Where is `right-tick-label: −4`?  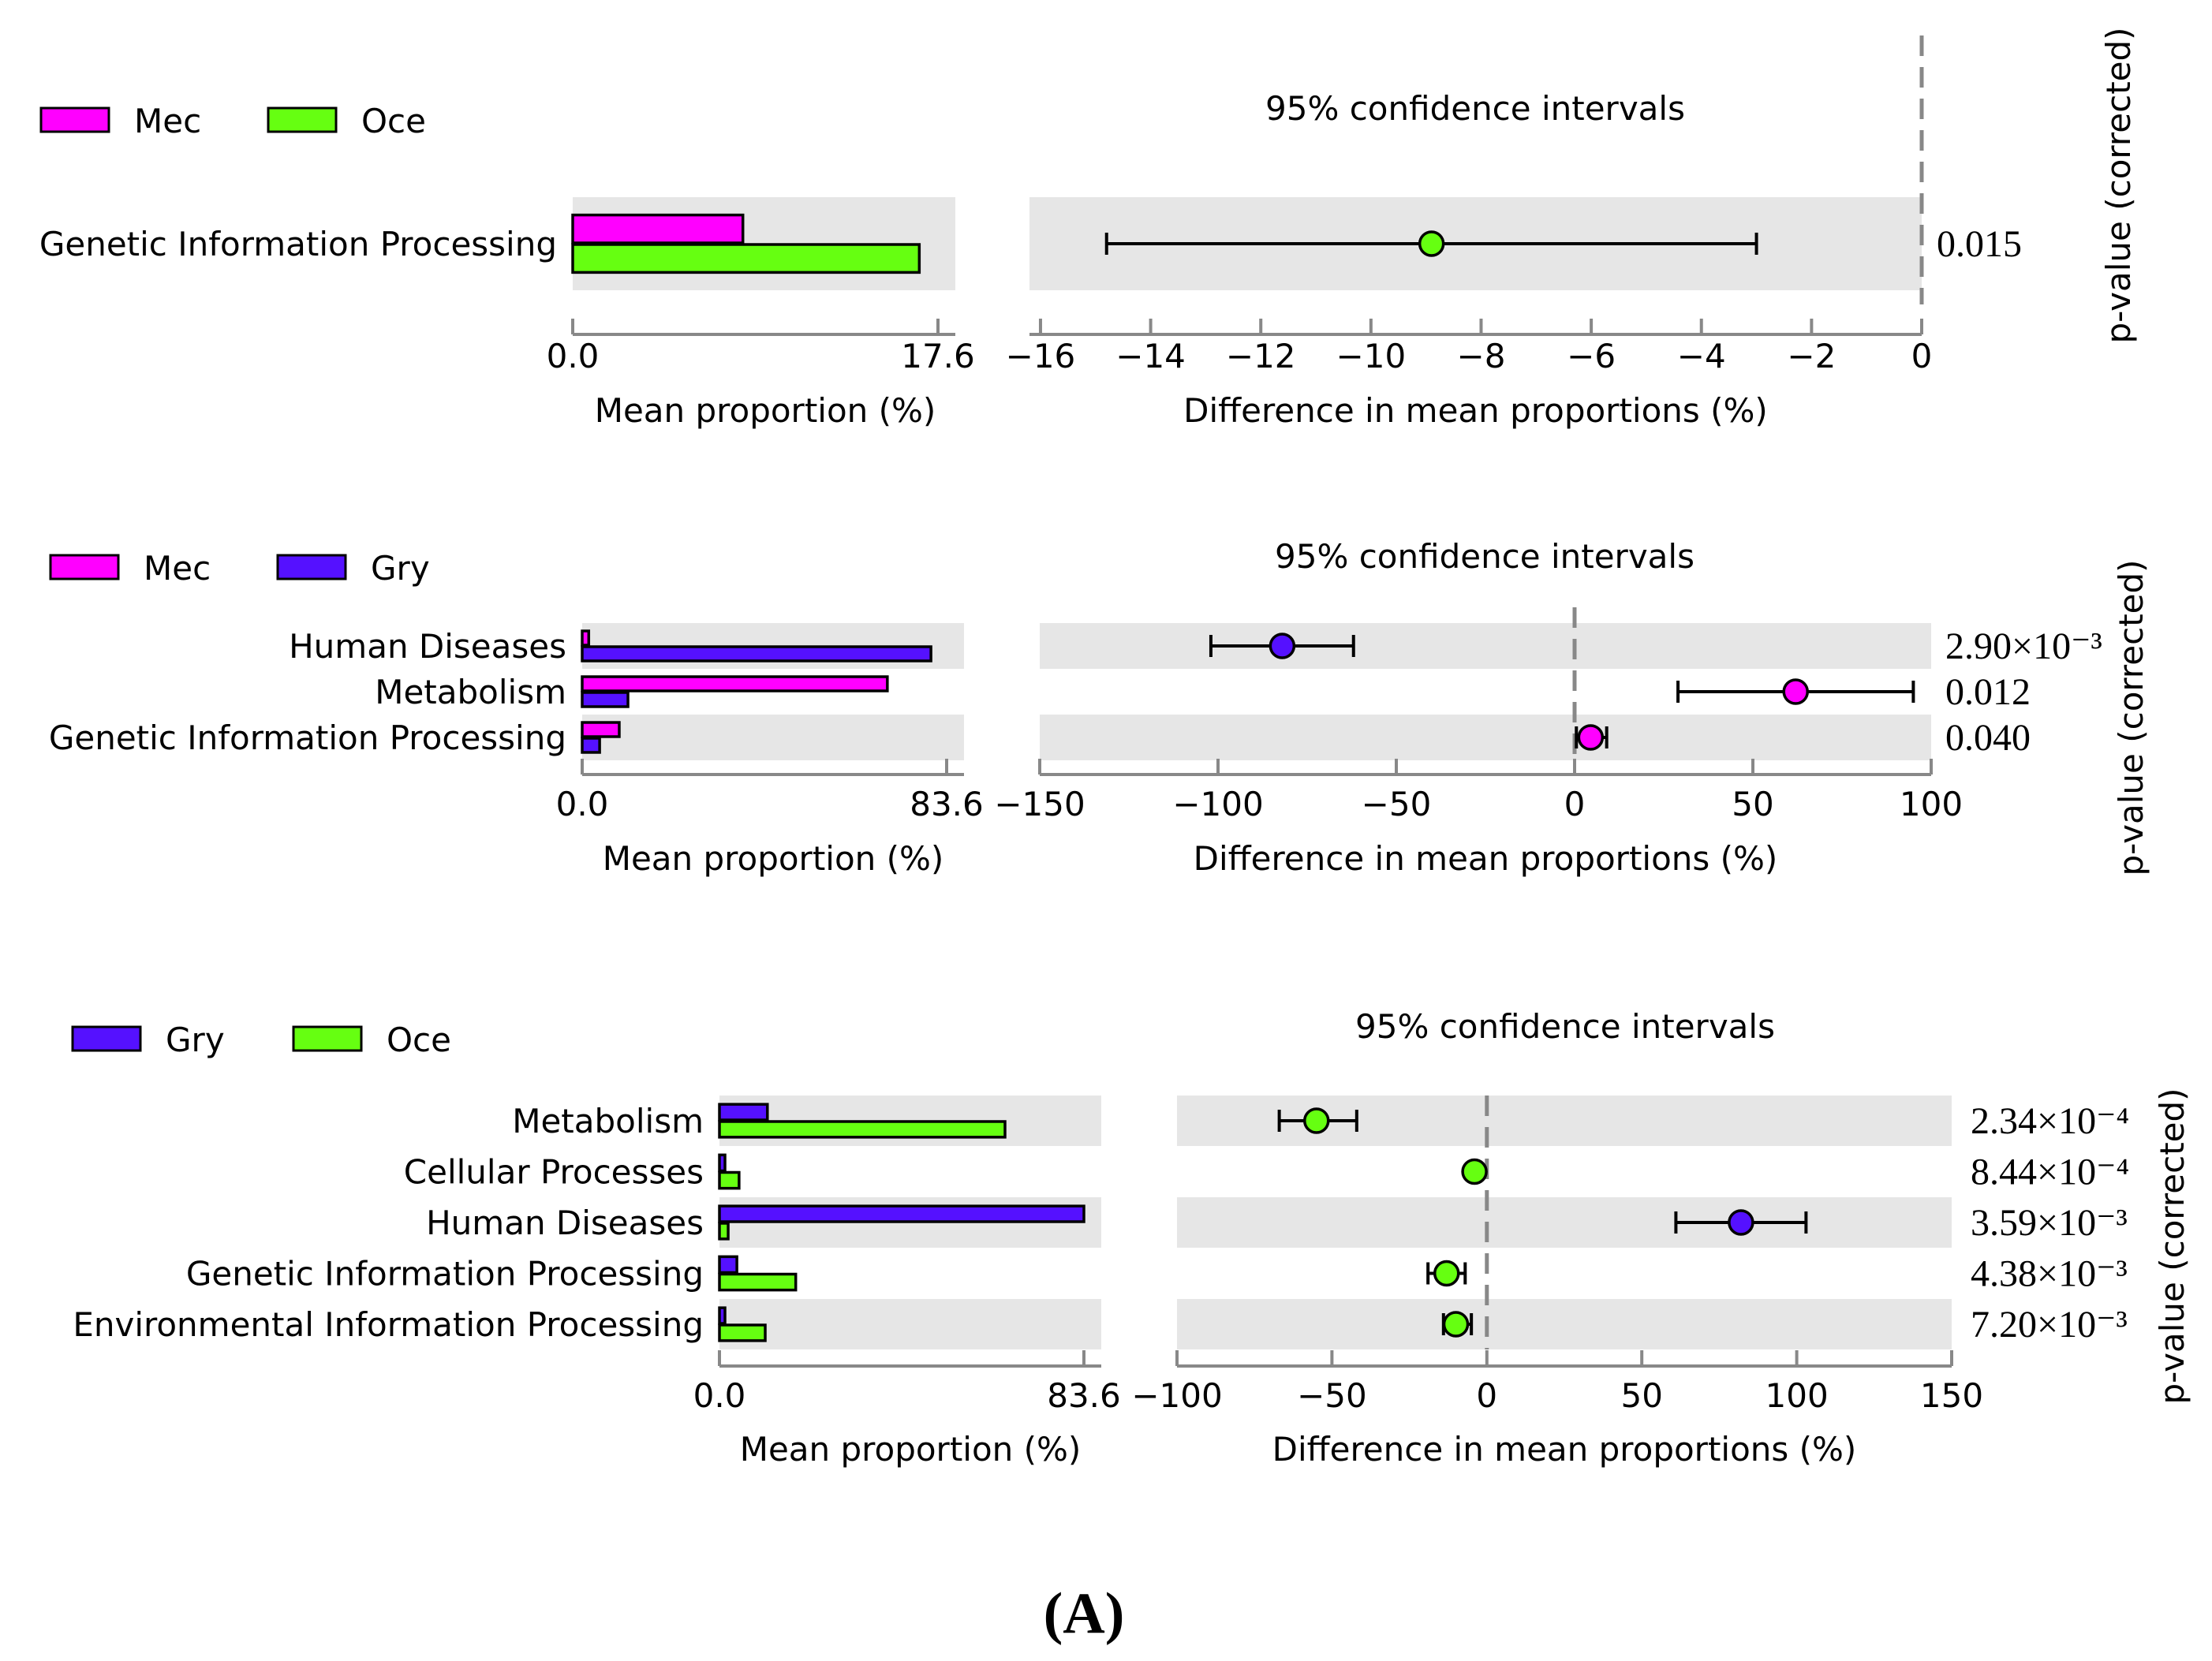 right-tick-label: −4 is located at coordinates (1701, 356).